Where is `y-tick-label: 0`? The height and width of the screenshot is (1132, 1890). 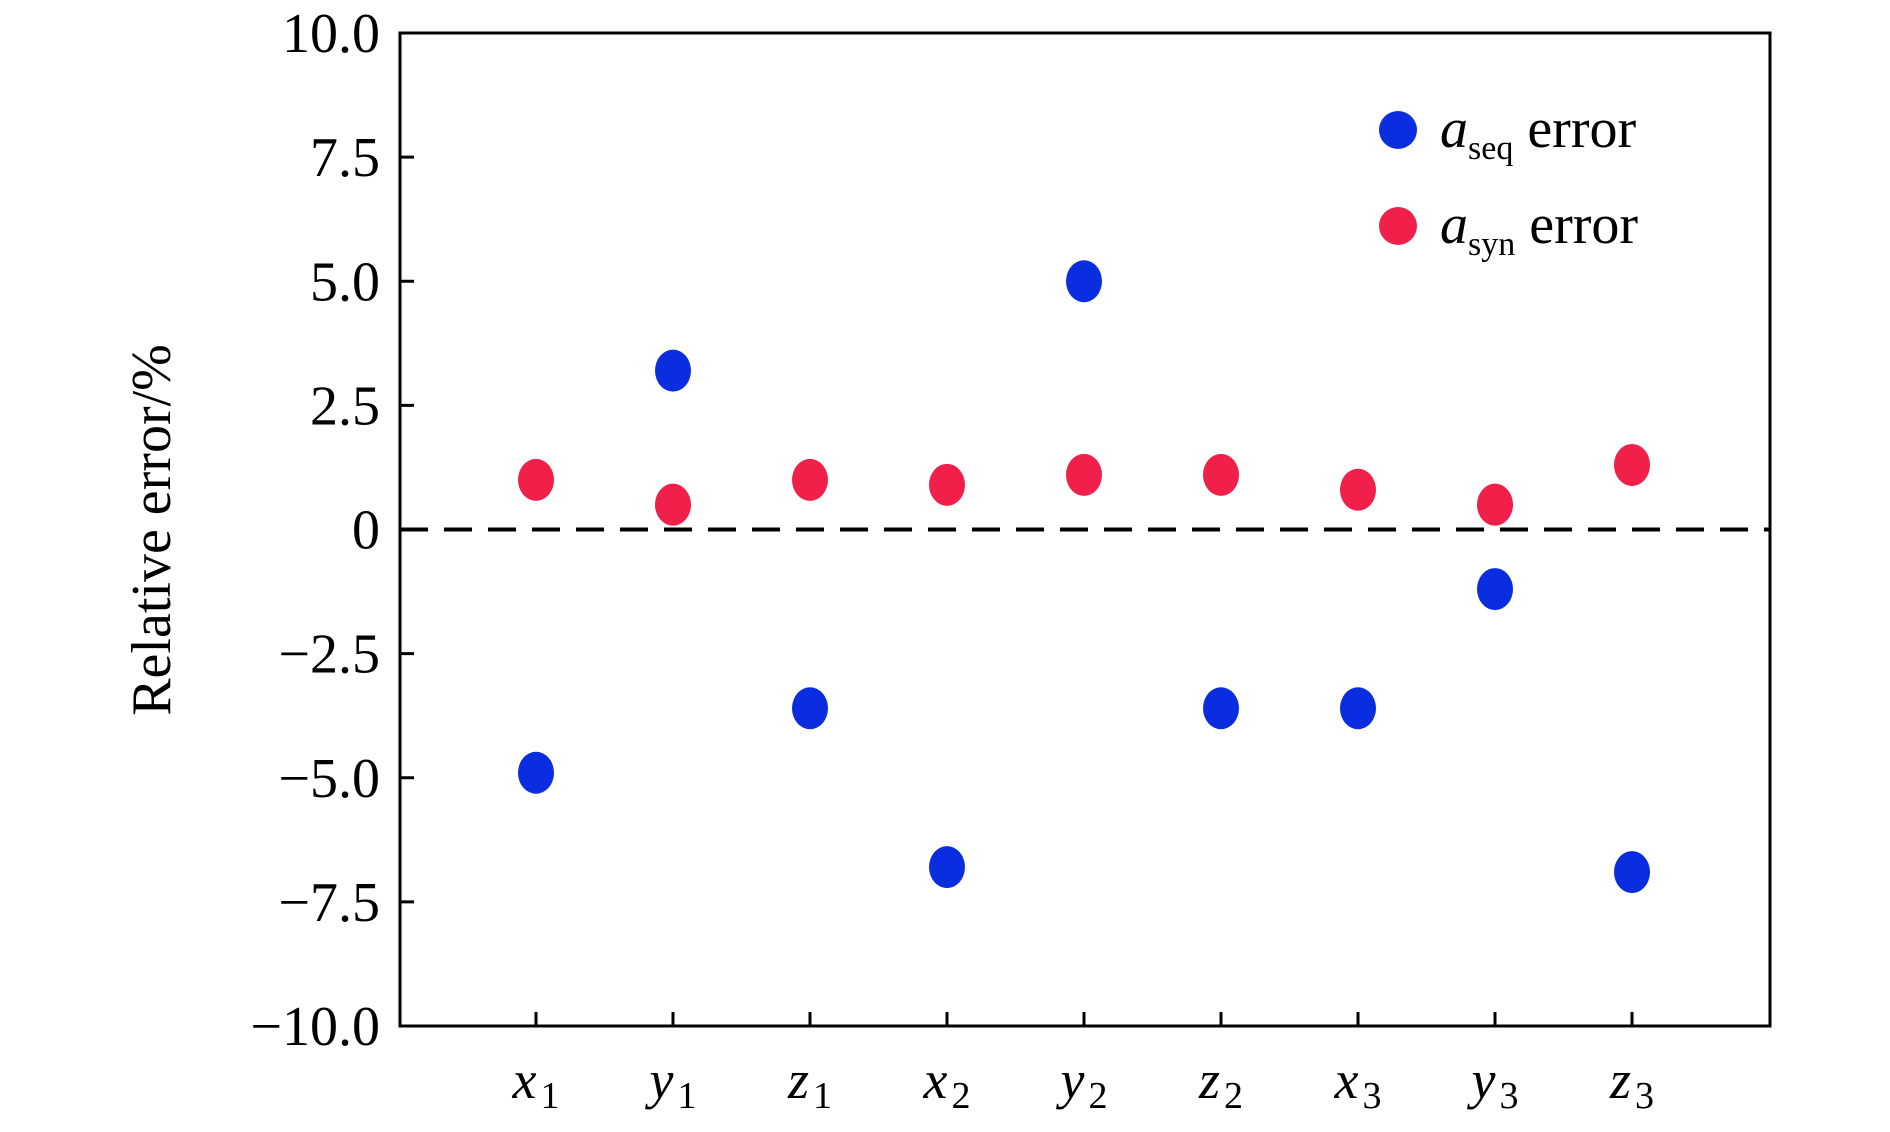 y-tick-label: 0 is located at coordinates (366, 531).